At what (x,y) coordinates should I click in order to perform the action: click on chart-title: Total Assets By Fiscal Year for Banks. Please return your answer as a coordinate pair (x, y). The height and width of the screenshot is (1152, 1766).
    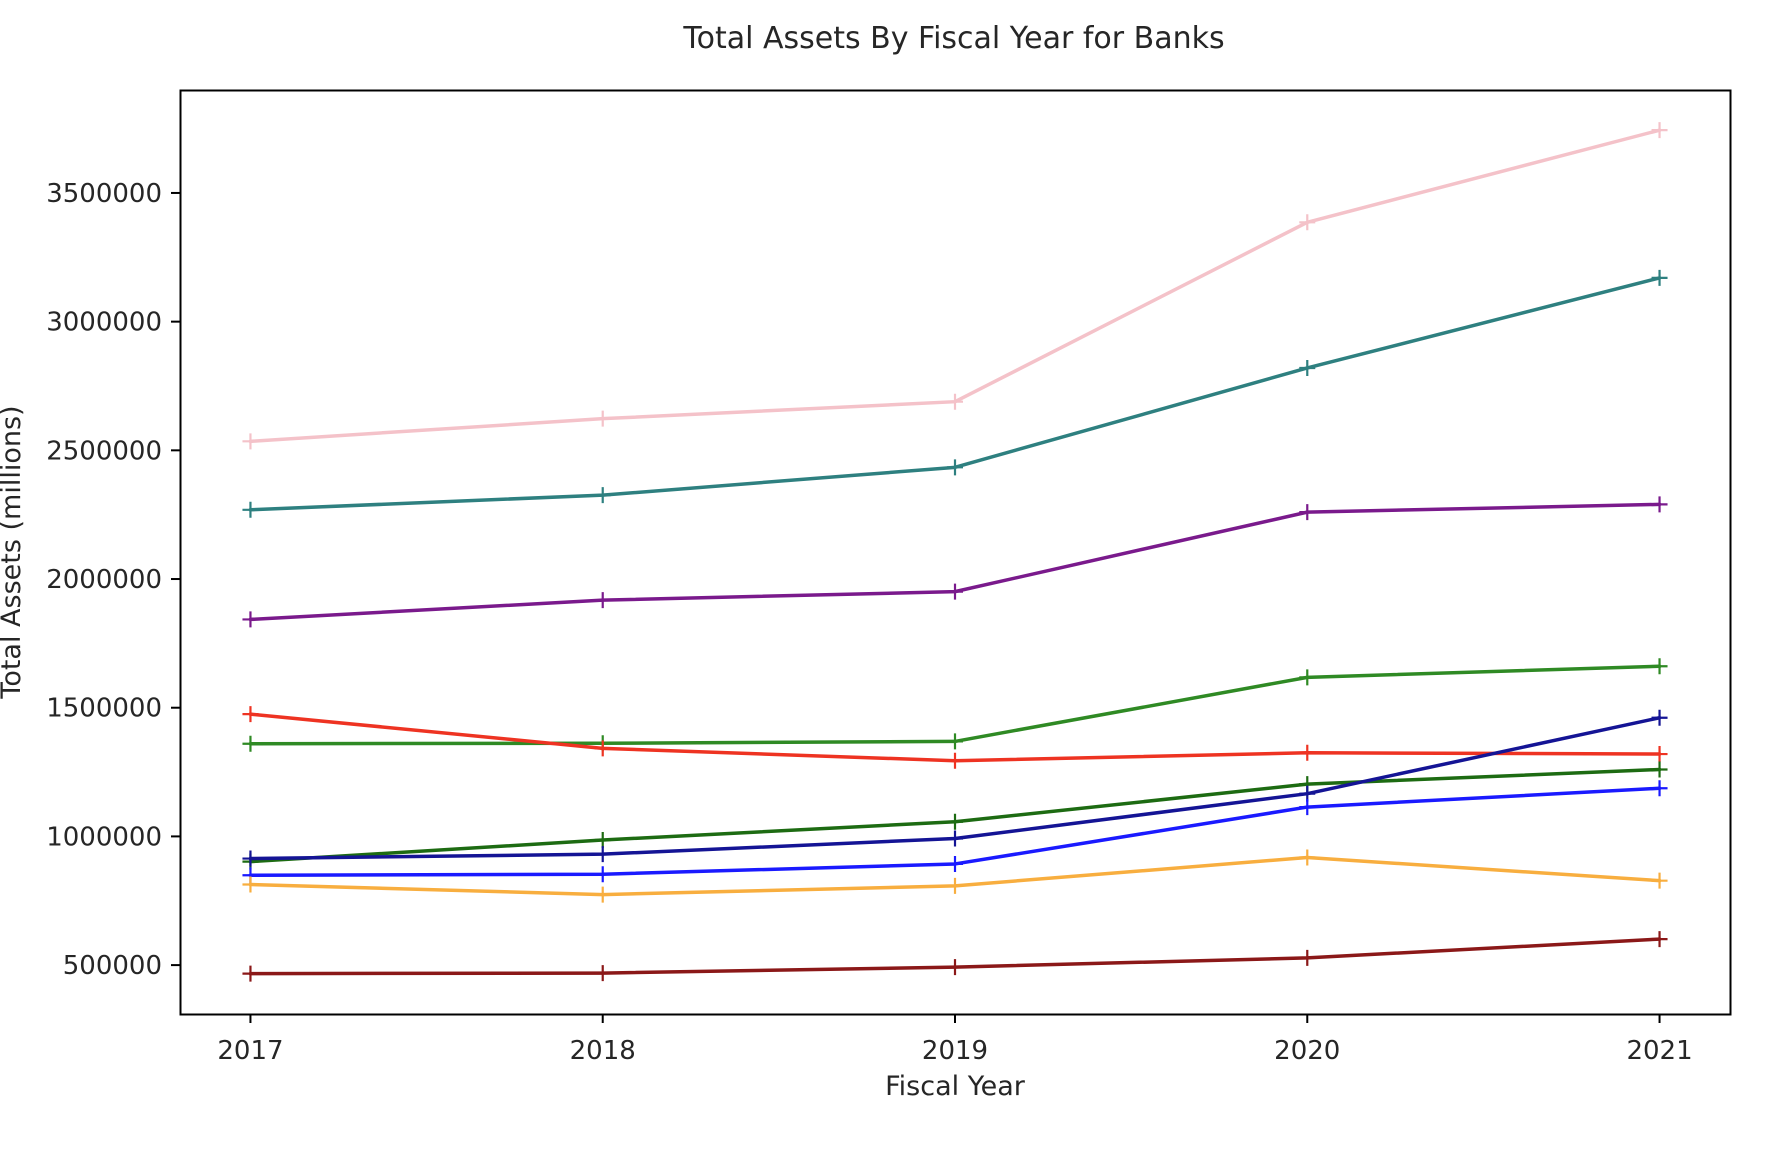
    Looking at the image, I should click on (953, 38).